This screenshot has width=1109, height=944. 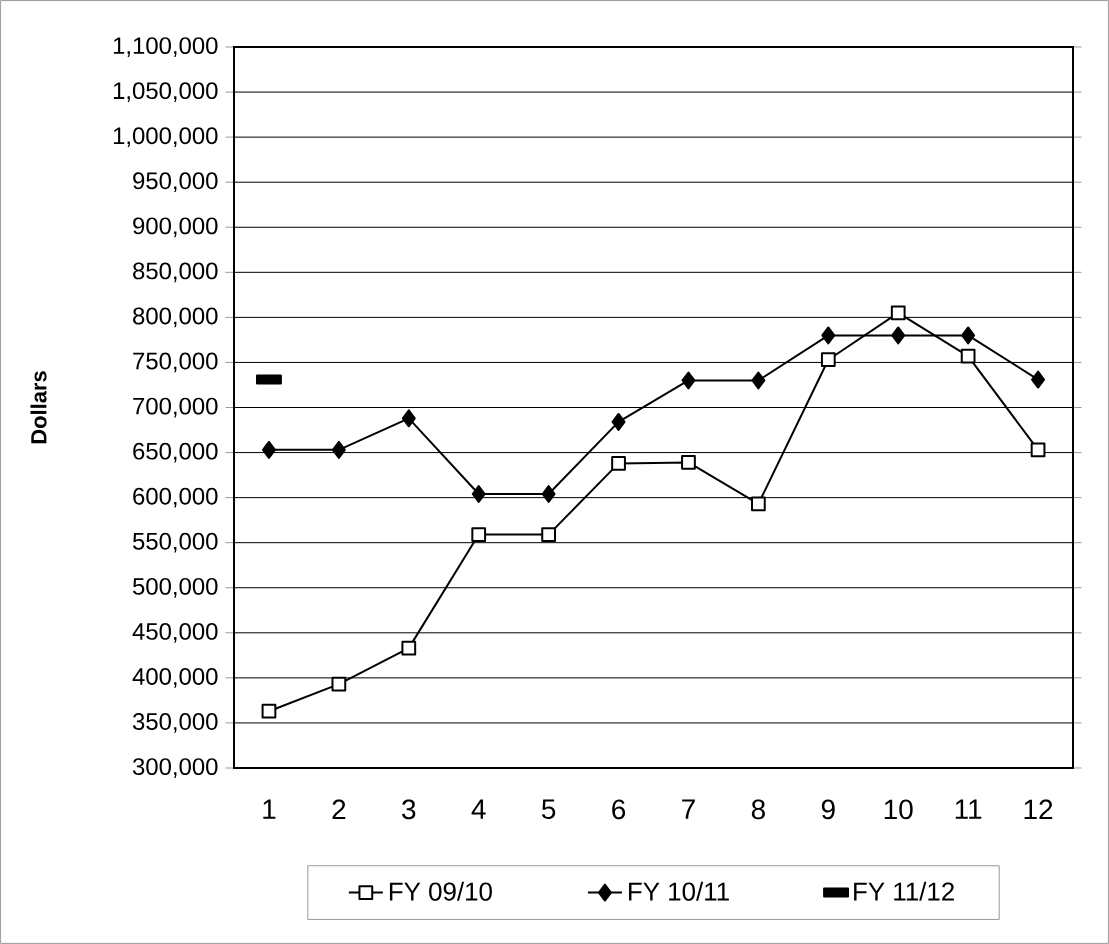 I want to click on x-tick-label: 3, so click(x=409, y=809).